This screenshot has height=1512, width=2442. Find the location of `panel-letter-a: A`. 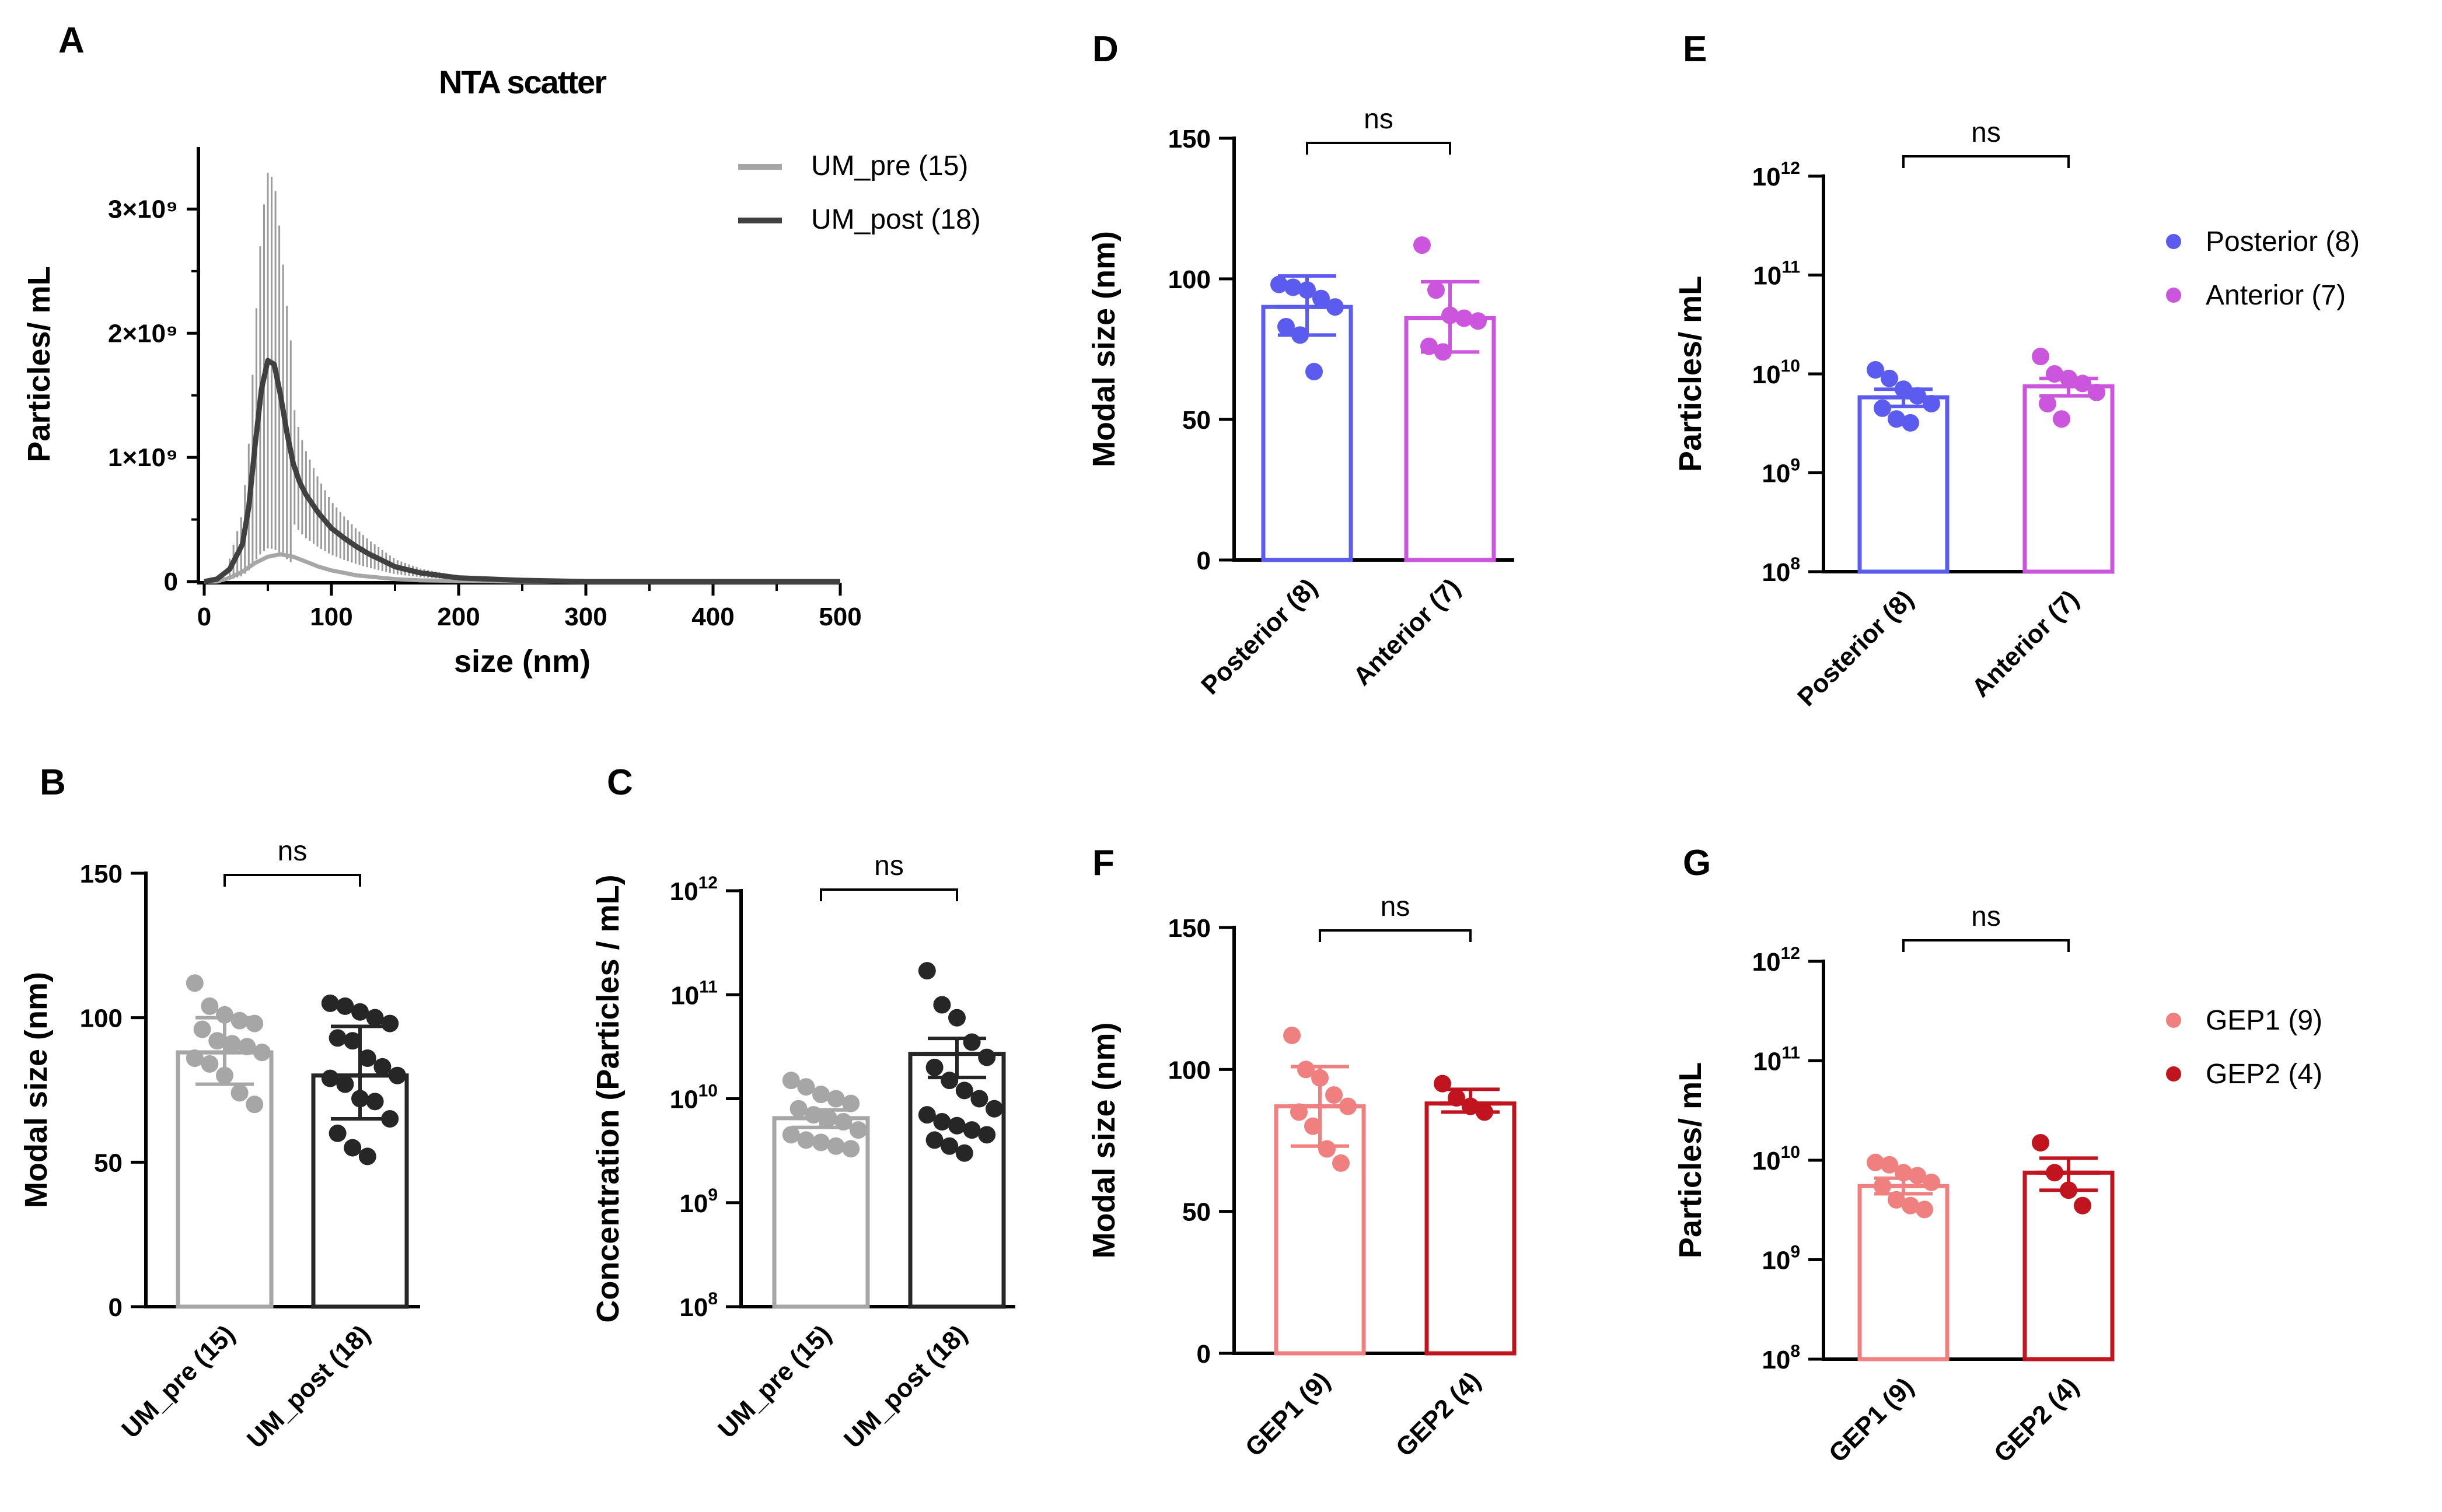

panel-letter-a: A is located at coordinates (71, 41).